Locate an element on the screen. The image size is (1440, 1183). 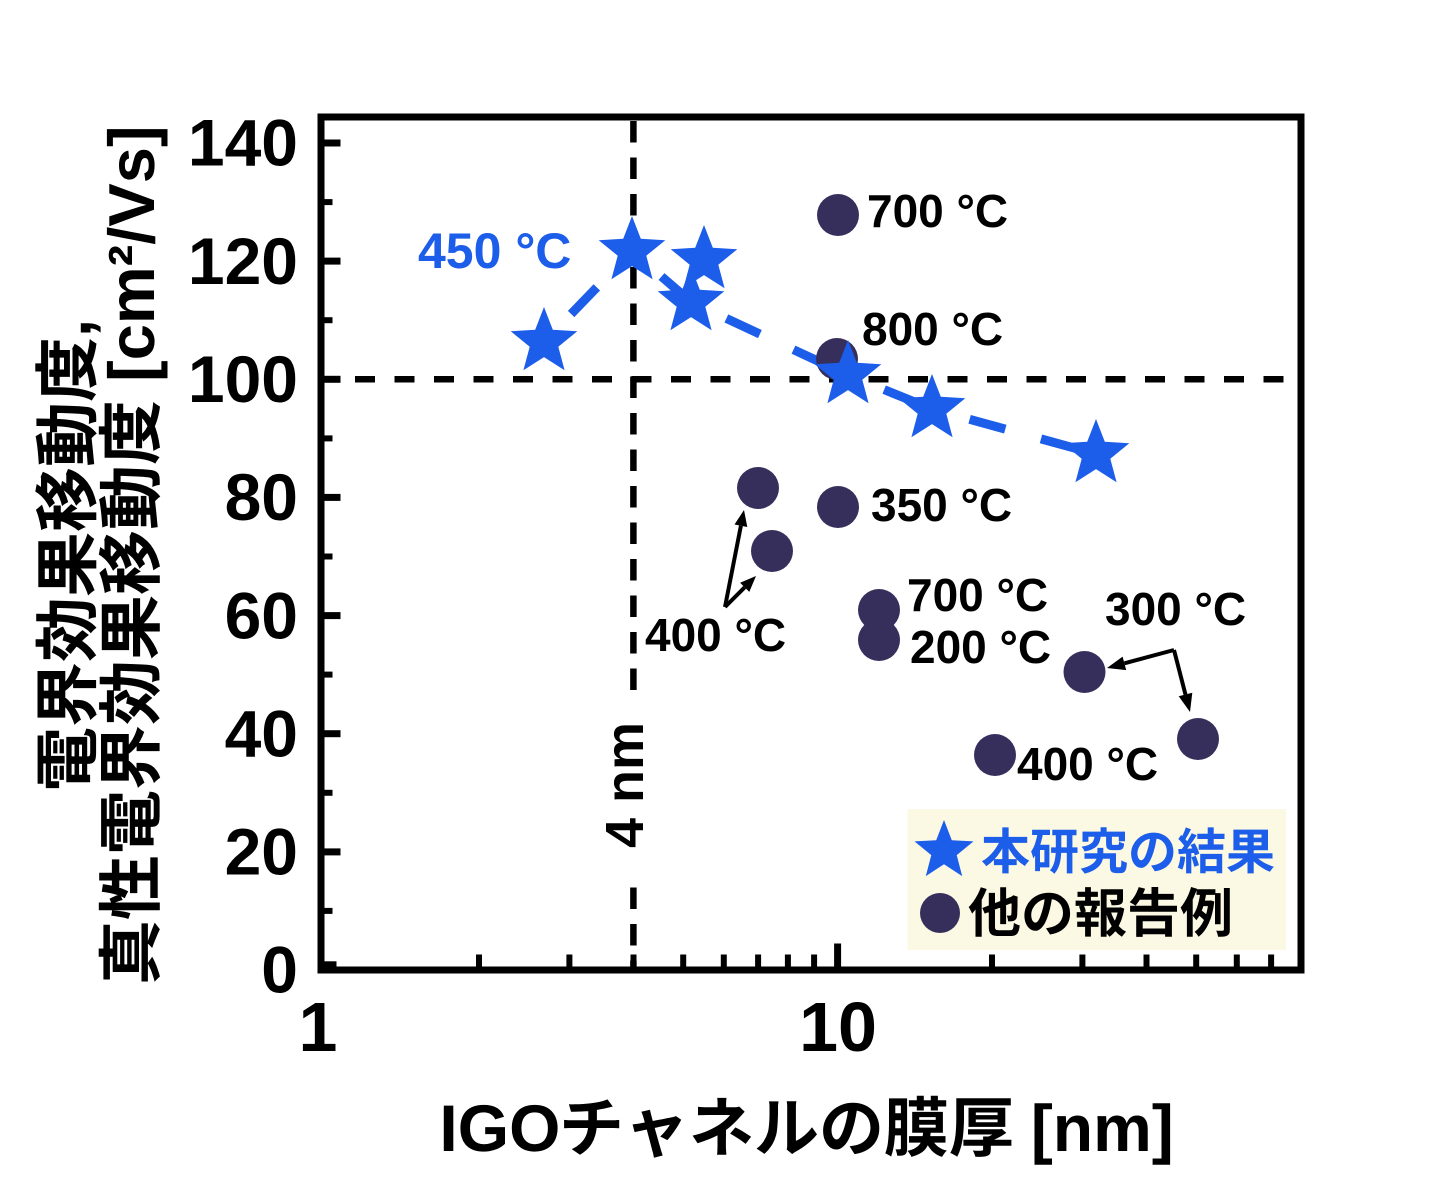
svg-text: 40 is located at coordinates (261, 733).